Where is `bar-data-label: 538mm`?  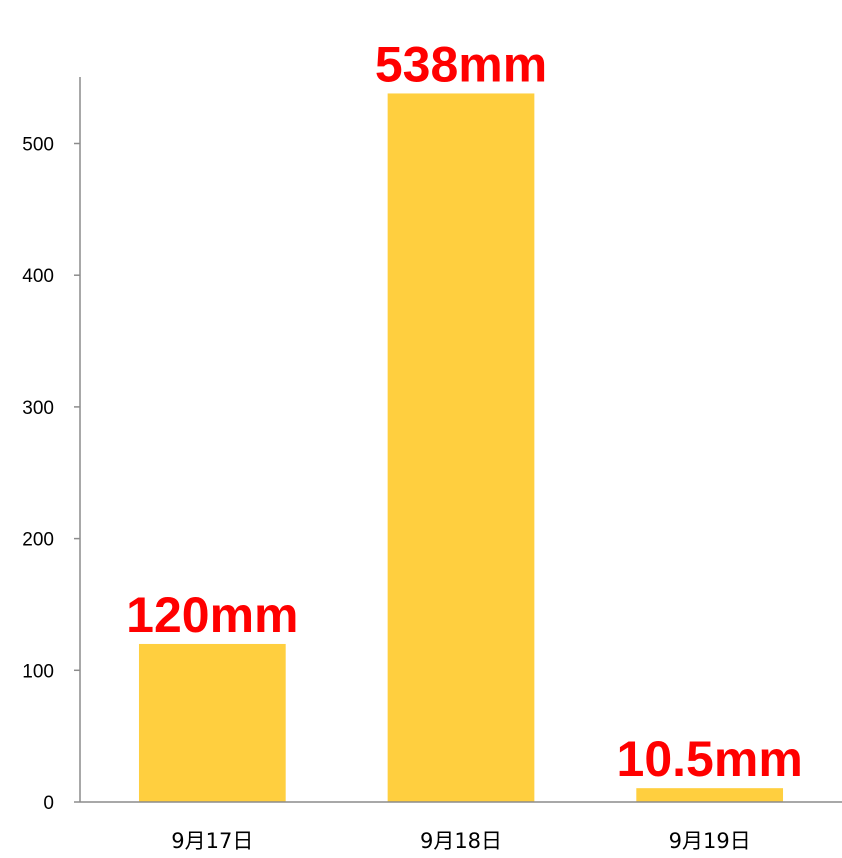 bar-data-label: 538mm is located at coordinates (461, 64).